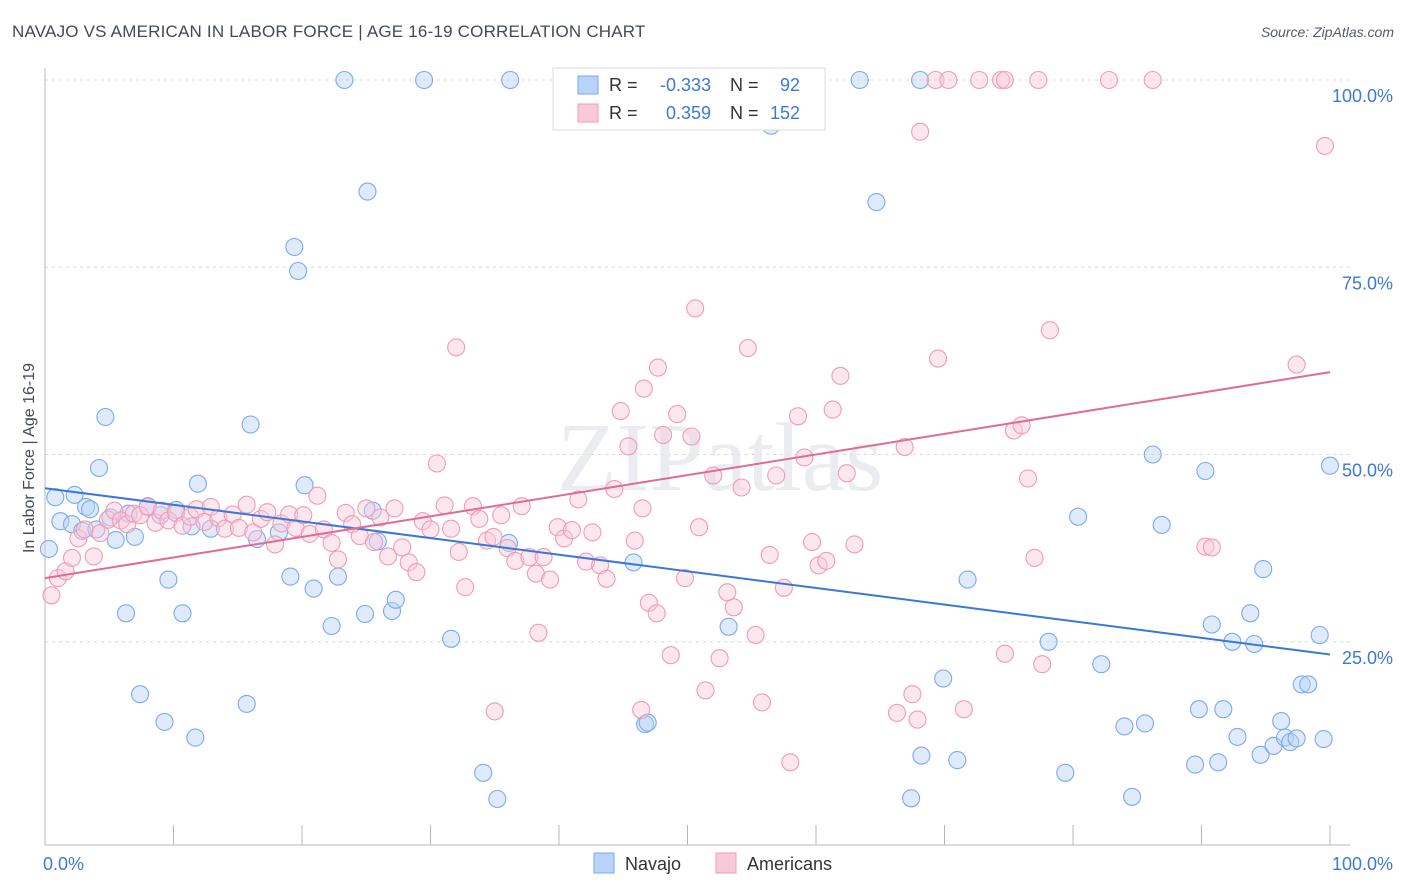 Image resolution: width=1406 pixels, height=892 pixels. I want to click on legend-r-value-0: -0.333, so click(685, 85).